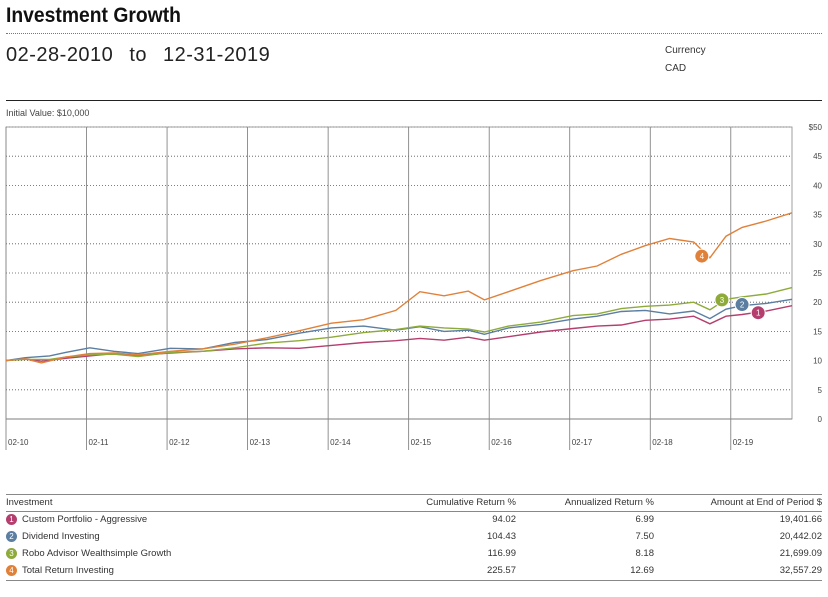 The height and width of the screenshot is (597, 828). What do you see at coordinates (414, 33) in the screenshot?
I see `title-divider` at bounding box center [414, 33].